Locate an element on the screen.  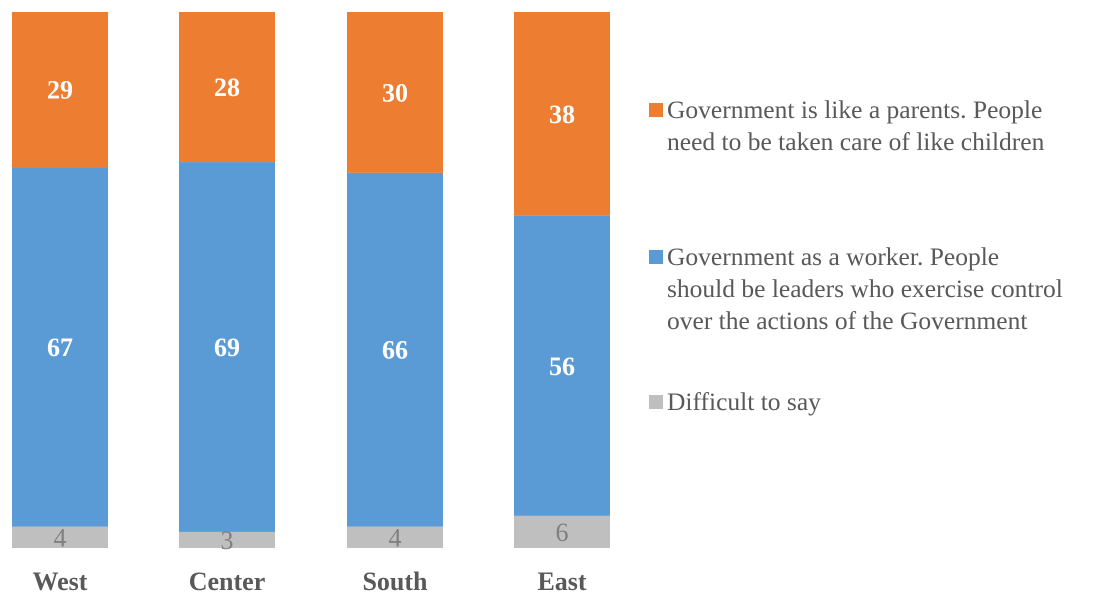
data-label-south-government-is-like-a-parents-p: 30 is located at coordinates (395, 92).